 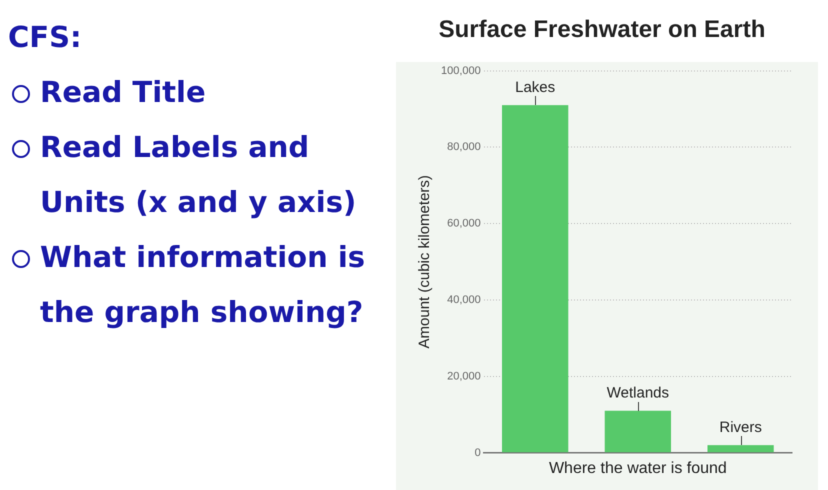 What do you see at coordinates (637, 468) in the screenshot?
I see `x-axis-title: Where the water is found` at bounding box center [637, 468].